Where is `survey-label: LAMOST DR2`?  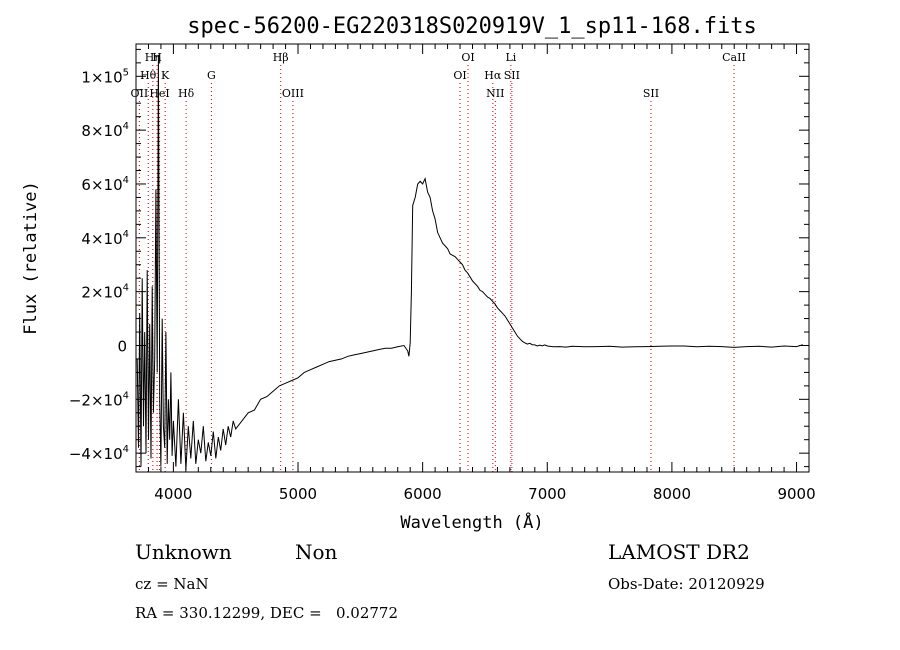 survey-label: LAMOST DR2 is located at coordinates (679, 552).